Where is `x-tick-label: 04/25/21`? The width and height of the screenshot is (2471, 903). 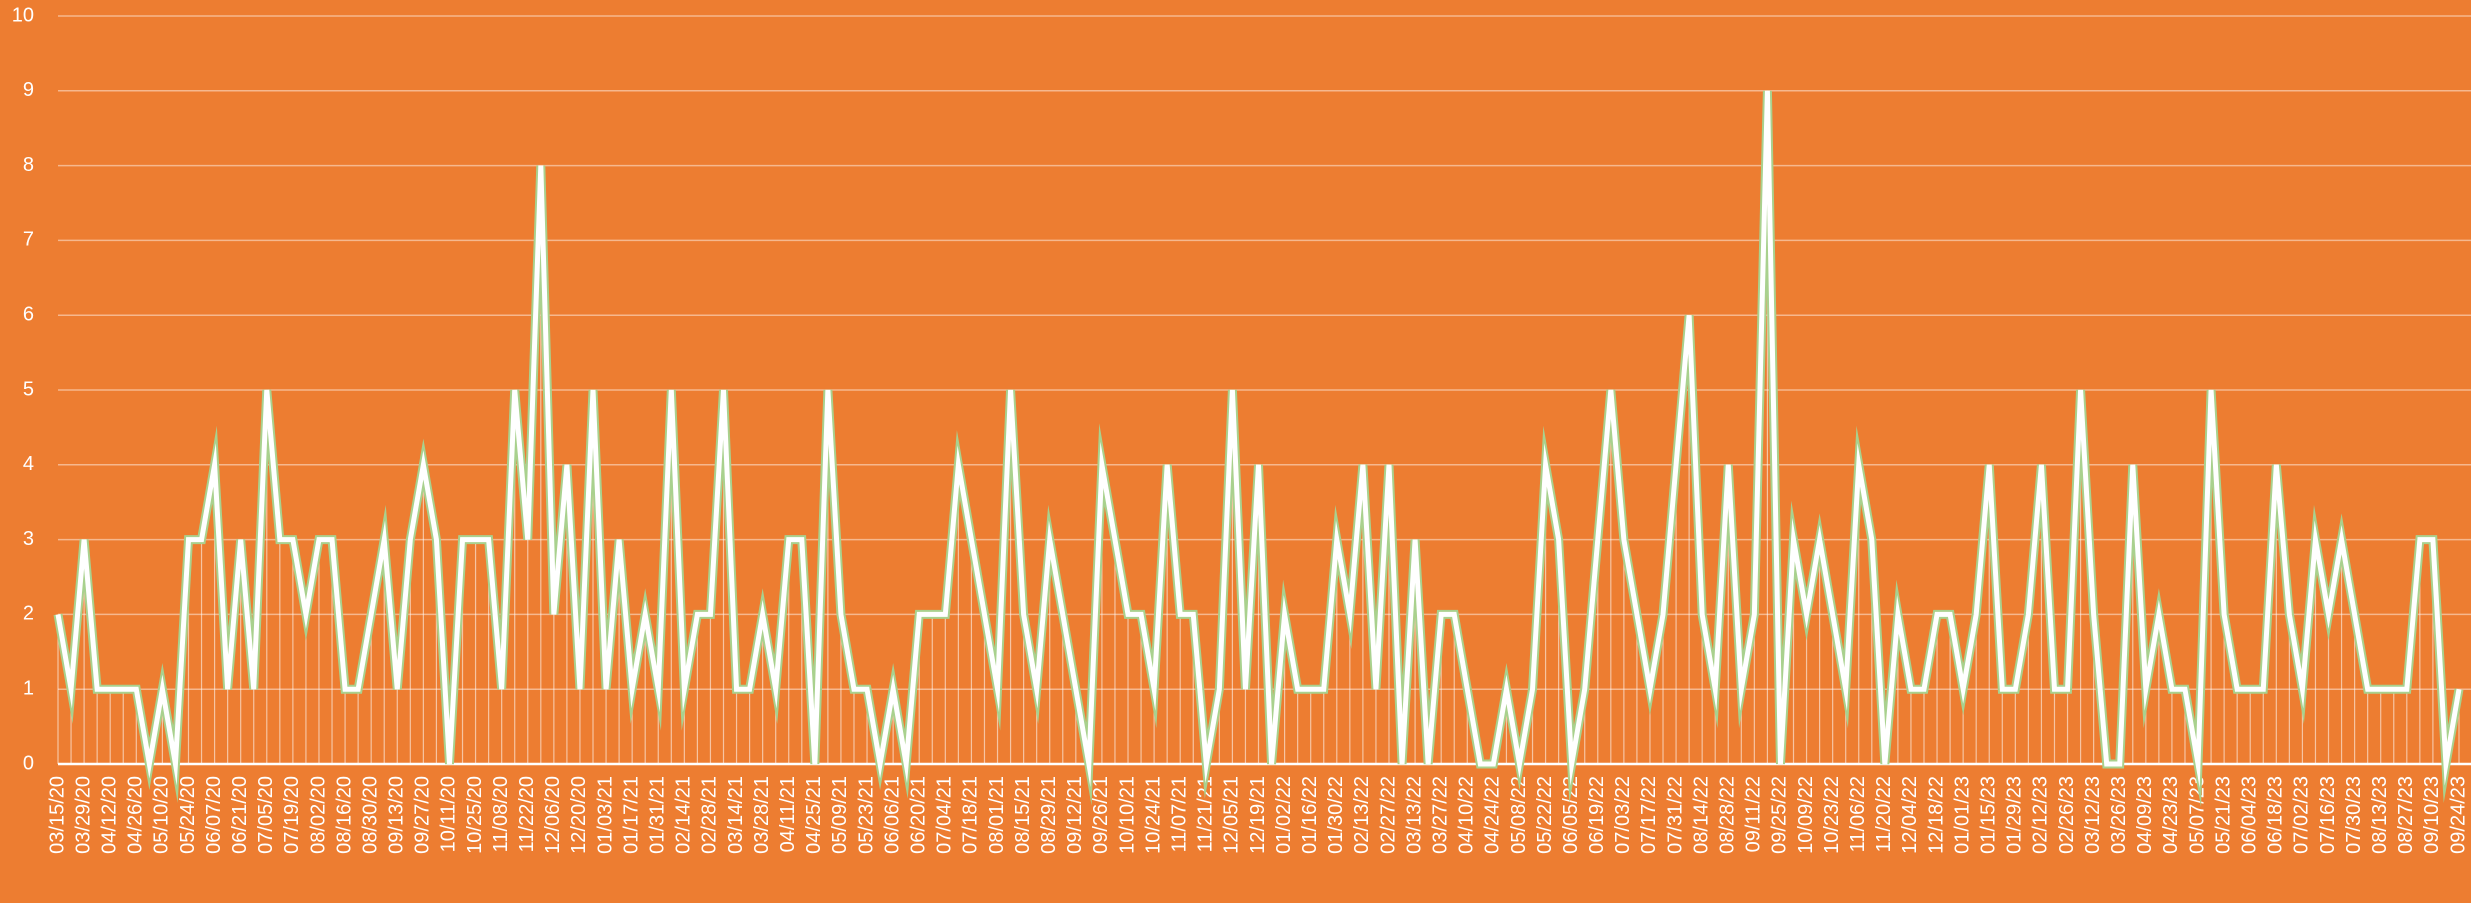 x-tick-label: 04/25/21 is located at coordinates (814, 815).